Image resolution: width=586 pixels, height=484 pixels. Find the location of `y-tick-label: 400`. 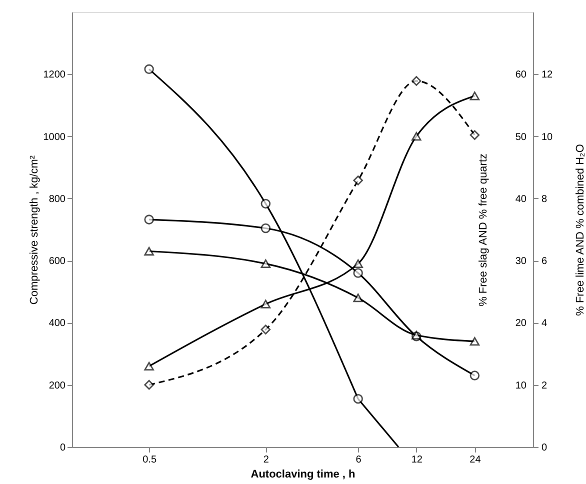

y-tick-label: 400 is located at coordinates (57, 324).